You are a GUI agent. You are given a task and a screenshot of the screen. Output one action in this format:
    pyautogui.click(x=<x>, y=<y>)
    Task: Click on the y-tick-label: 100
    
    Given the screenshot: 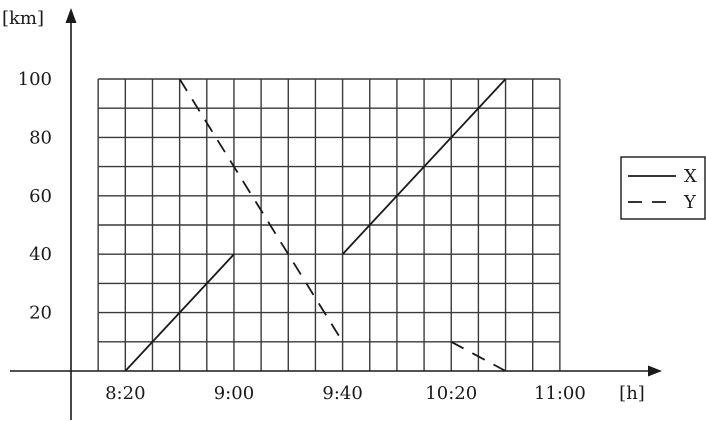 What is the action you would take?
    pyautogui.click(x=35, y=79)
    